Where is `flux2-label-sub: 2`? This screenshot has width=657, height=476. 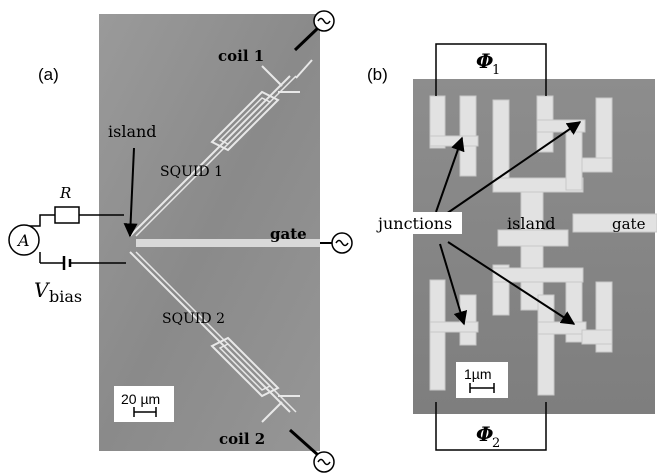 flux2-label-sub: 2 is located at coordinates (496, 443).